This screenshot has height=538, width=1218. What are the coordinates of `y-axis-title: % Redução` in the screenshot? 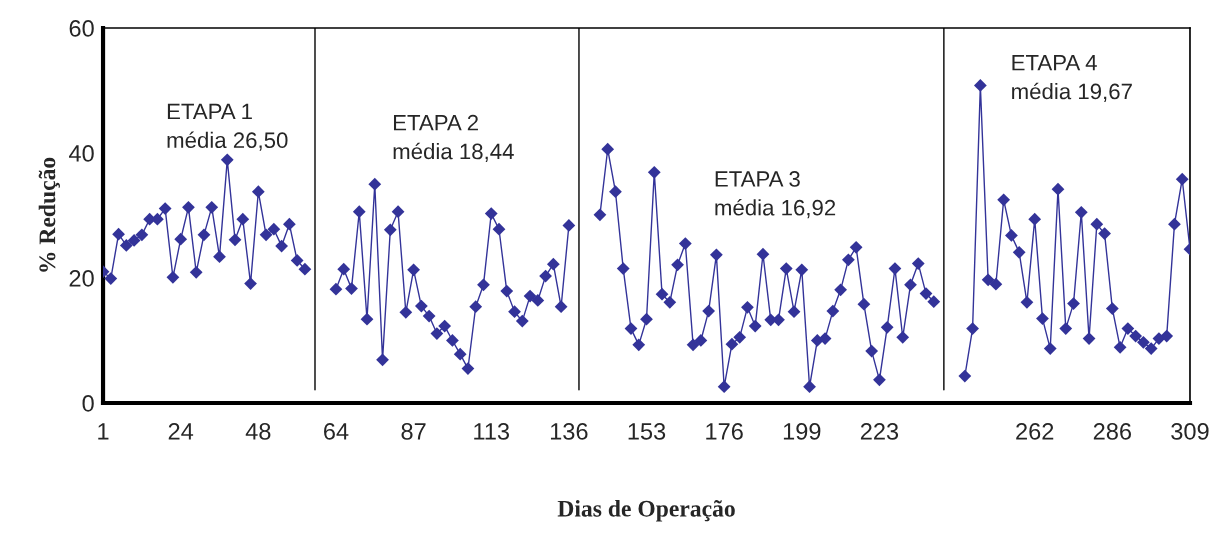 It's located at (49, 214).